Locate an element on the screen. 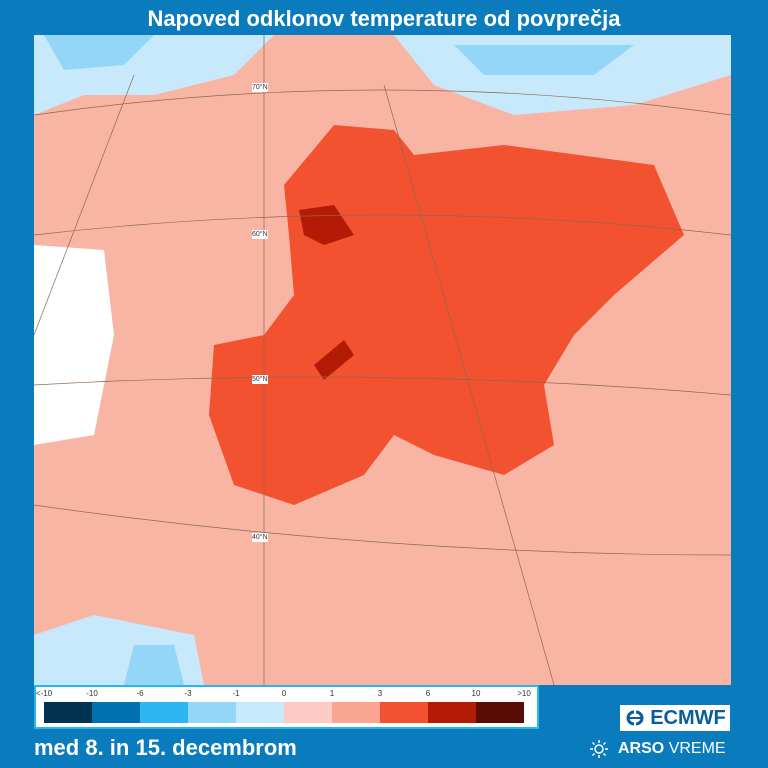 This screenshot has height=768, width=768. arso-logo: ARSO VREME is located at coordinates (658, 749).